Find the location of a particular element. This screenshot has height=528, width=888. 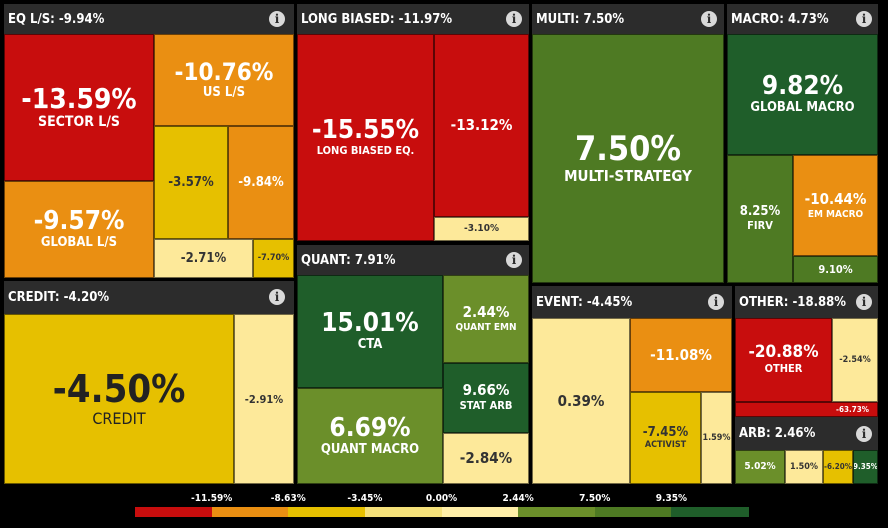

tile-stat-arb: 9.66% STAT ARB is located at coordinates (486, 398).